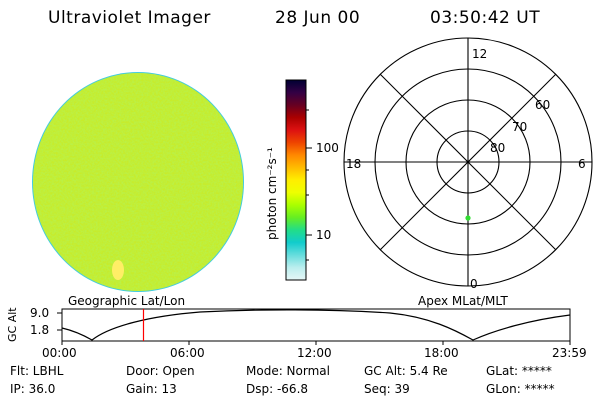 The width and height of the screenshot is (600, 400). I want to click on alt-tick-low: 1.8, so click(40, 330).